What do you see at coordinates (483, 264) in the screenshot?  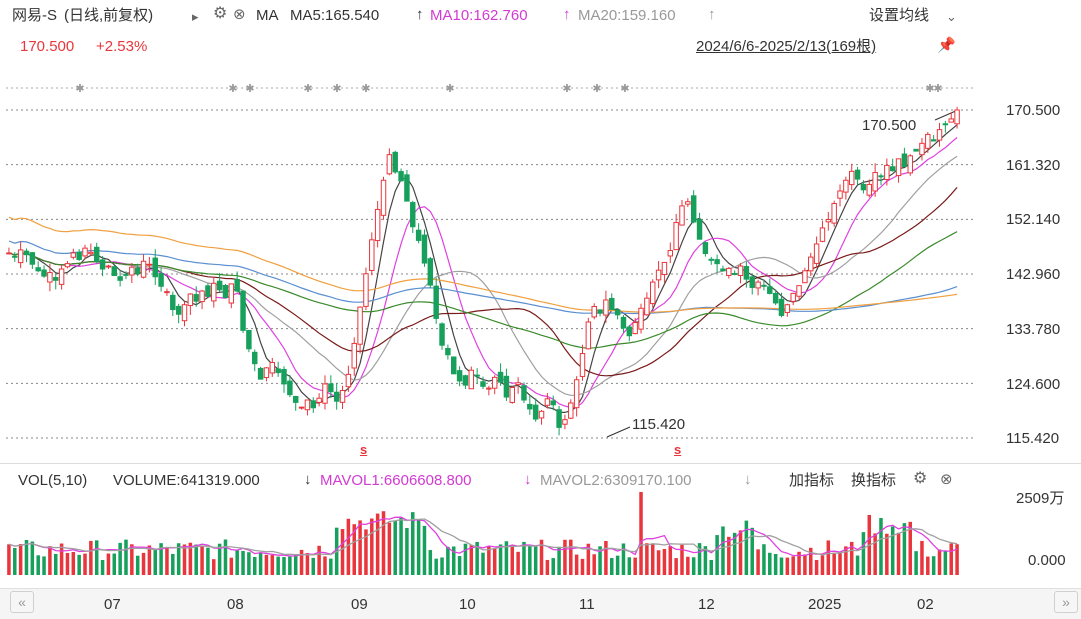 I see `ma250-line` at bounding box center [483, 264].